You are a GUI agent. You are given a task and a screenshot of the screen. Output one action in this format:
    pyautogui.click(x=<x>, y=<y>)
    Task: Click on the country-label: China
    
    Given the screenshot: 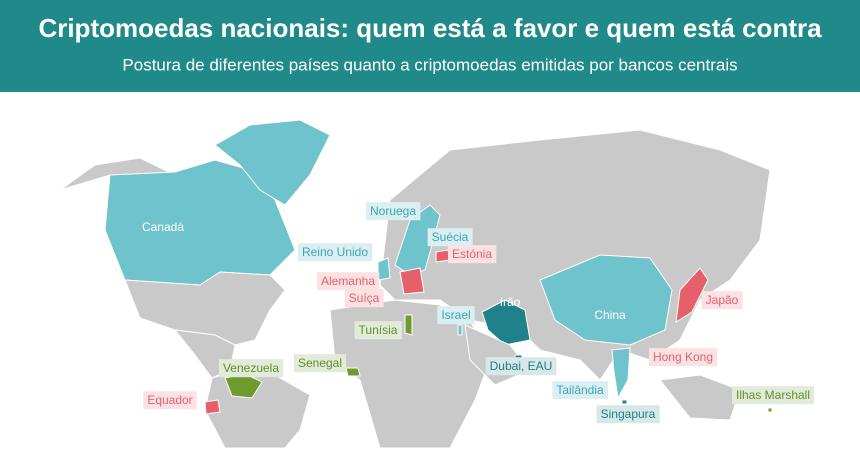 What is the action you would take?
    pyautogui.click(x=610, y=315)
    